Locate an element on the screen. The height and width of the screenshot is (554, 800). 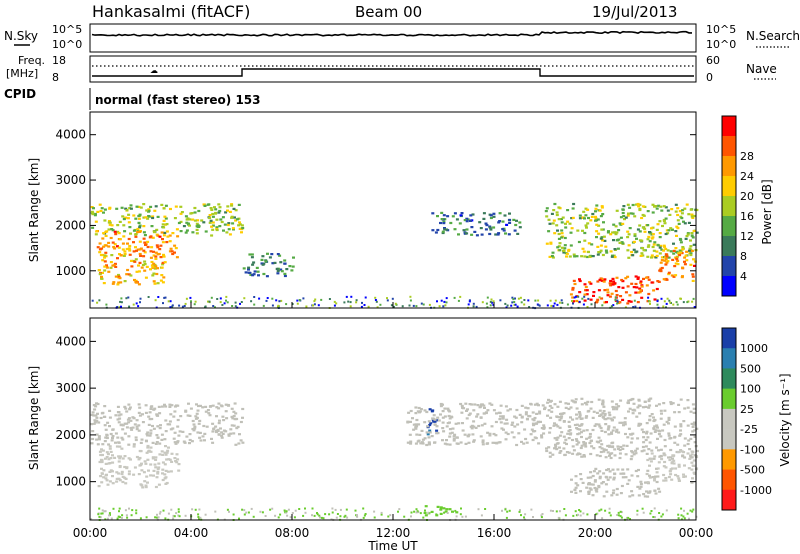
nsky-trace is located at coordinates (391, 33).